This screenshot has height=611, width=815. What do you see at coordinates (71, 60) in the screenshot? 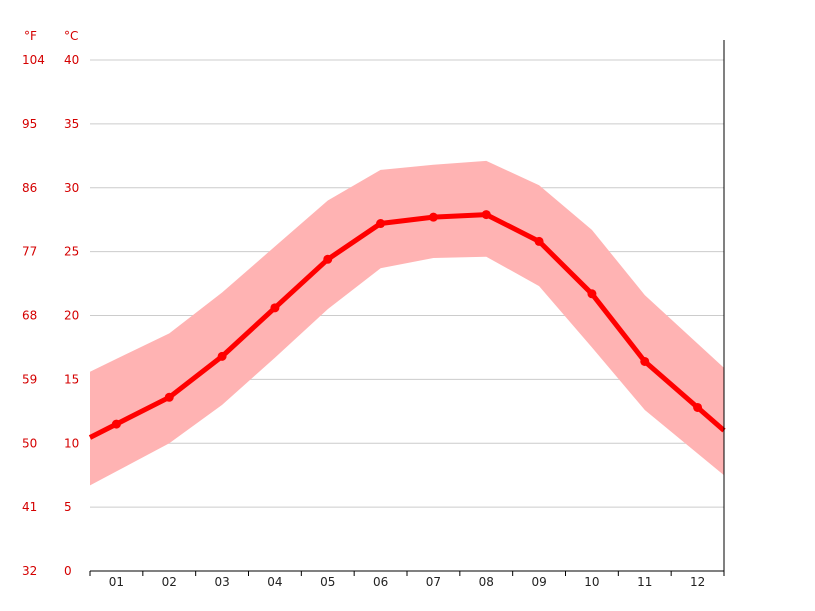
I see `y-tick-c: 40` at bounding box center [71, 60].